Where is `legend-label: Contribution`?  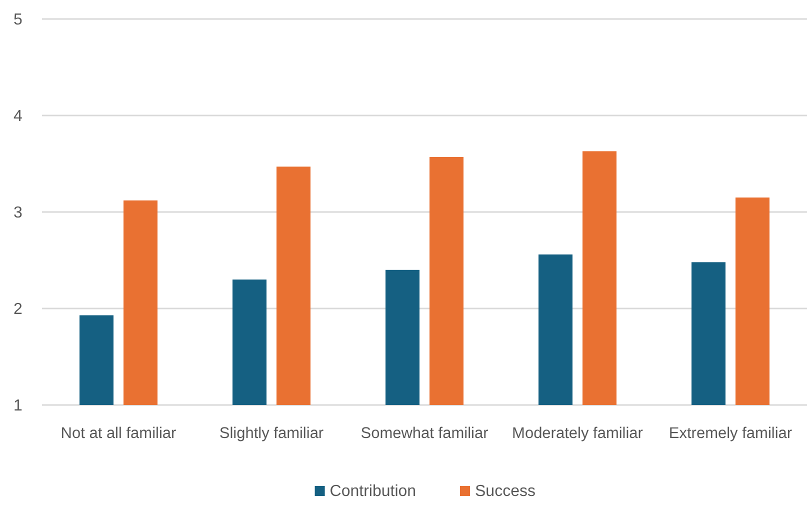 legend-label: Contribution is located at coordinates (373, 491).